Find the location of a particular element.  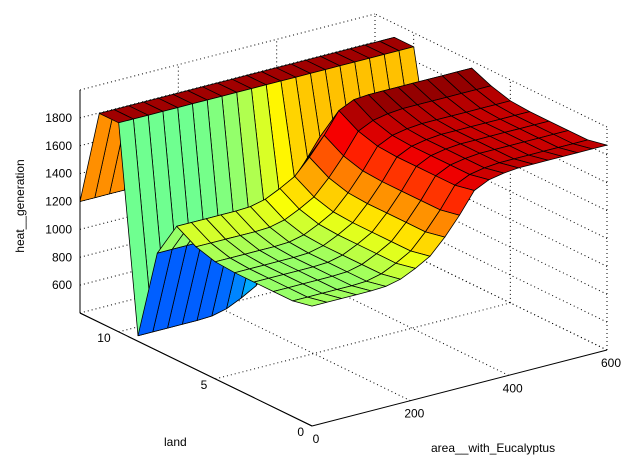

x-axis-line is located at coordinates (459, 388).